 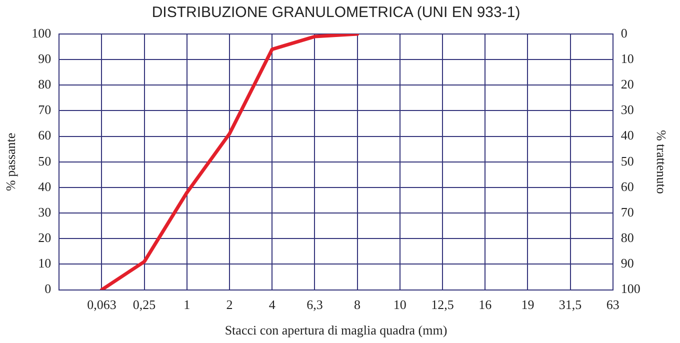 I want to click on x-axis-title: Stacci con apertura di maglia quadra (mm), so click(x=336, y=330).